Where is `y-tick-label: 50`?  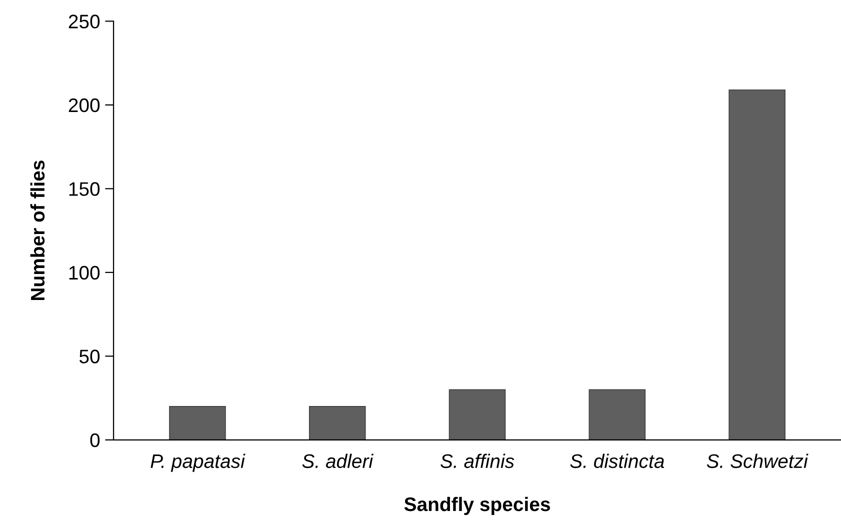
y-tick-label: 50 is located at coordinates (89, 357).